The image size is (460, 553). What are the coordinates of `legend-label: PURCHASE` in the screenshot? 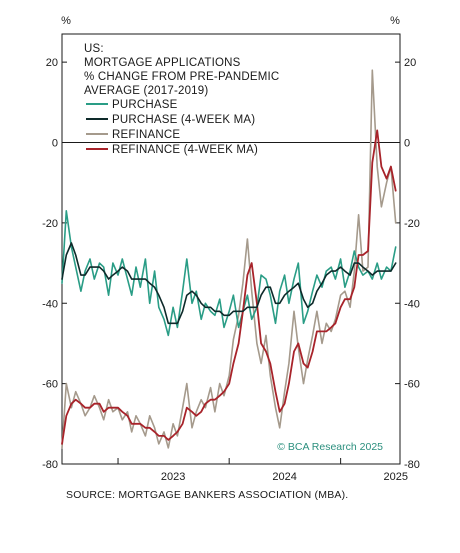 It's located at (145, 105).